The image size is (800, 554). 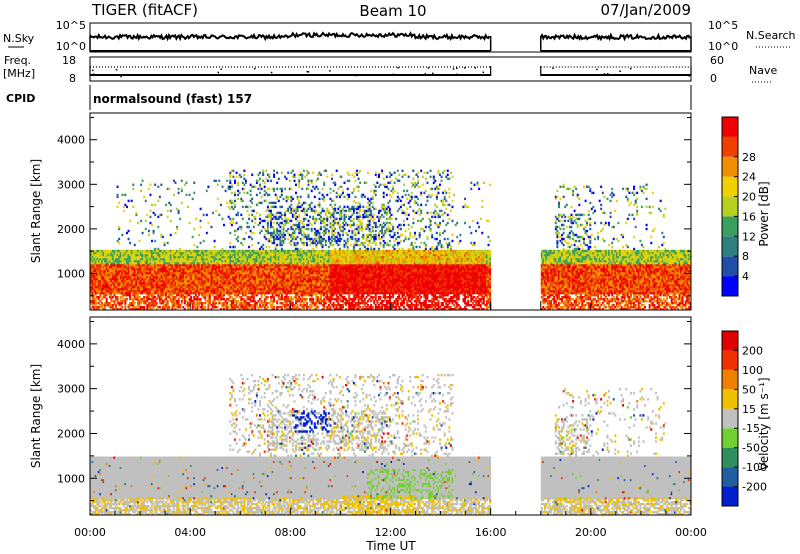 I want to click on nsky-trace, so click(x=390, y=36).